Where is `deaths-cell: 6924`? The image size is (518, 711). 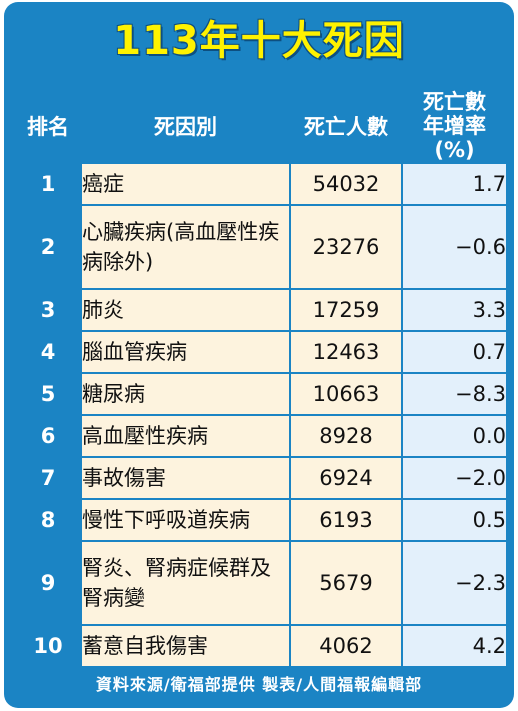
deaths-cell: 6924 is located at coordinates (346, 478).